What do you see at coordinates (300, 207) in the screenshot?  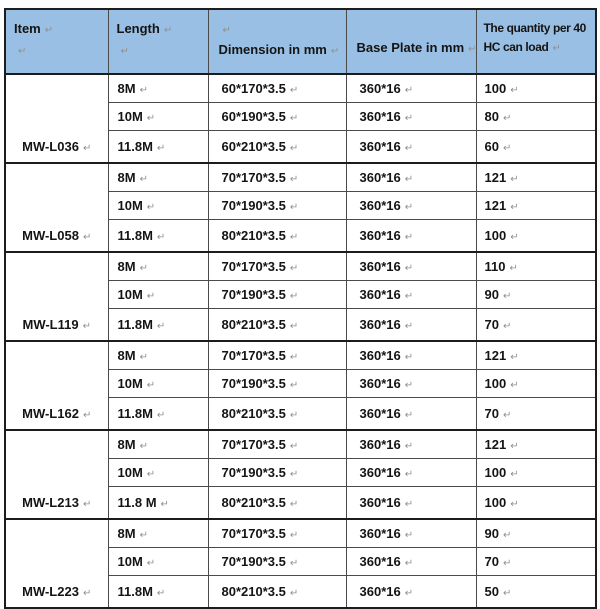 I see `table-row: MW-L058 ↵ 8M ↵ 70*170*3.5 ↵ 360*16 ↵ 121 ↵` at bounding box center [300, 207].